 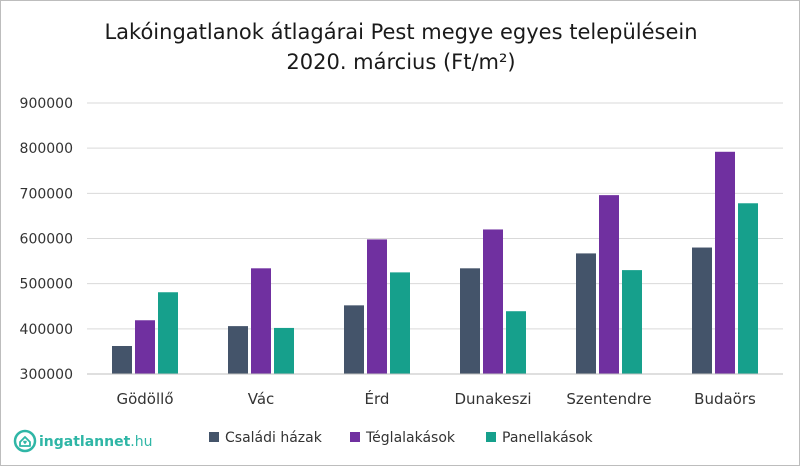 What do you see at coordinates (46, 330) in the screenshot?
I see `y-tick-label: 400000` at bounding box center [46, 330].